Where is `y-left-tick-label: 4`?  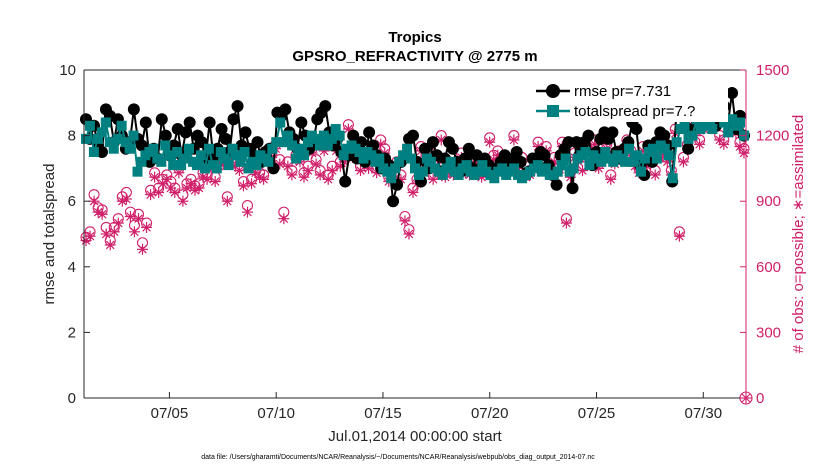
y-left-tick-label: 4 is located at coordinates (72, 267).